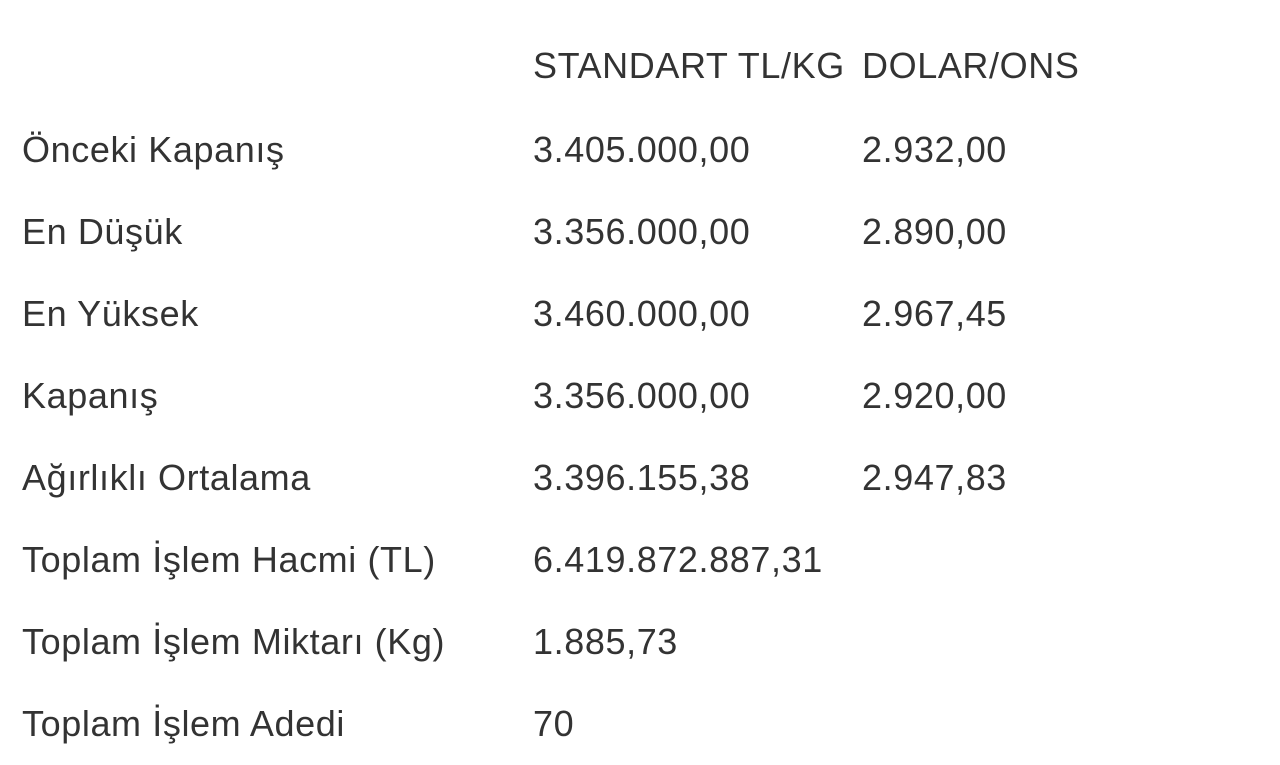 The width and height of the screenshot is (1280, 765). Describe the element at coordinates (934, 149) in the screenshot. I see `dolar-value: 2.932,00` at that location.